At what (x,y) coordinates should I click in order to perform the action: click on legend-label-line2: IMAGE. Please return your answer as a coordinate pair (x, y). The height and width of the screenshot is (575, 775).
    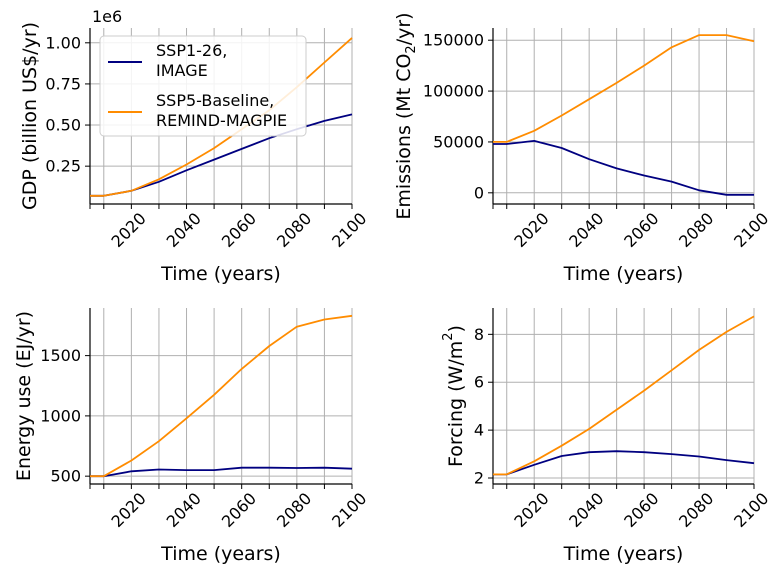
    Looking at the image, I should click on (182, 70).